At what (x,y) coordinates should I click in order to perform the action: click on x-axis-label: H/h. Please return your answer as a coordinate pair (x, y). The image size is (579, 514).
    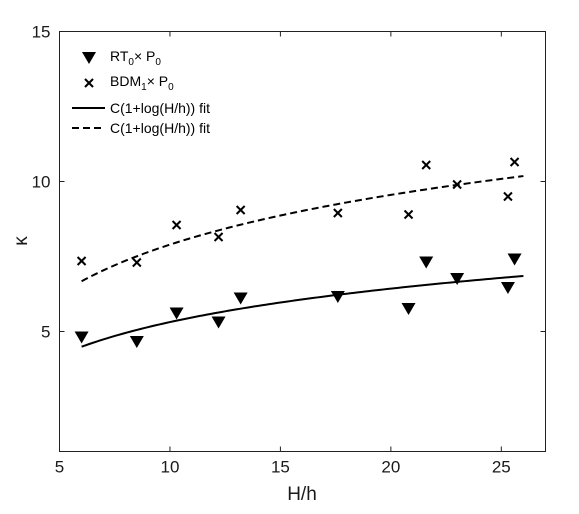
    Looking at the image, I should click on (302, 494).